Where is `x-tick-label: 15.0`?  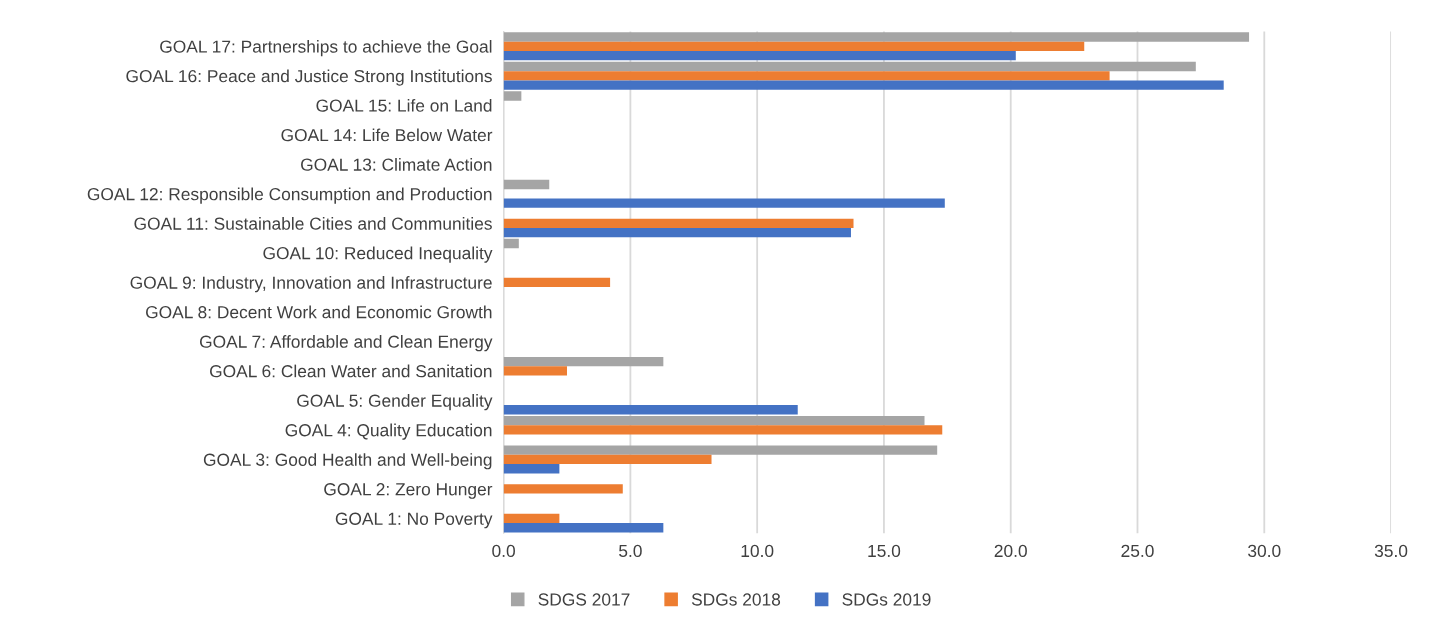
x-tick-label: 15.0 is located at coordinates (884, 551).